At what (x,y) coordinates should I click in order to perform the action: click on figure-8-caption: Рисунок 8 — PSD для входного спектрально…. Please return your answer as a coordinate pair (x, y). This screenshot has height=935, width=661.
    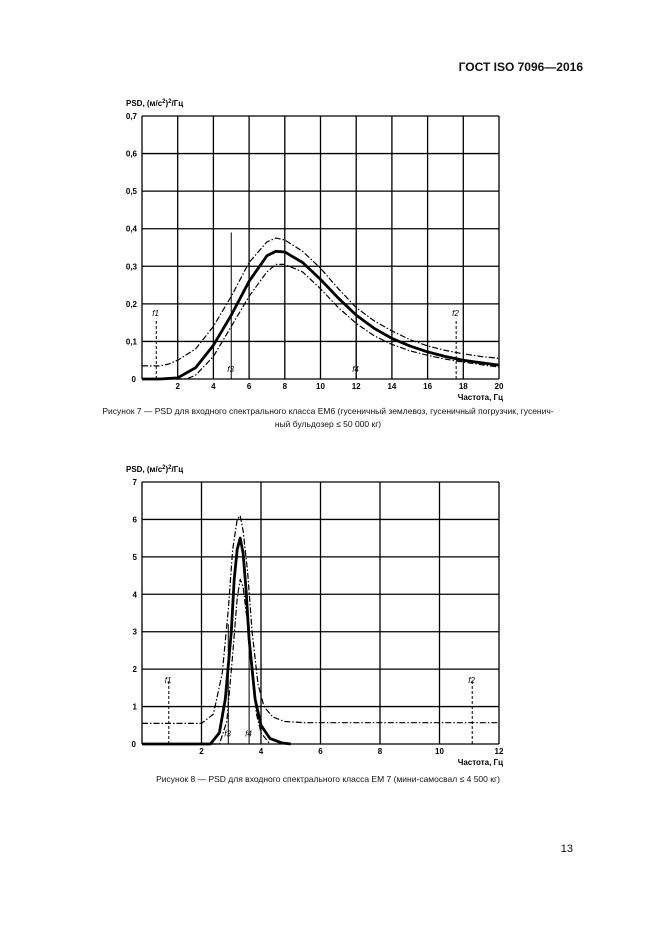
    Looking at the image, I should click on (328, 779).